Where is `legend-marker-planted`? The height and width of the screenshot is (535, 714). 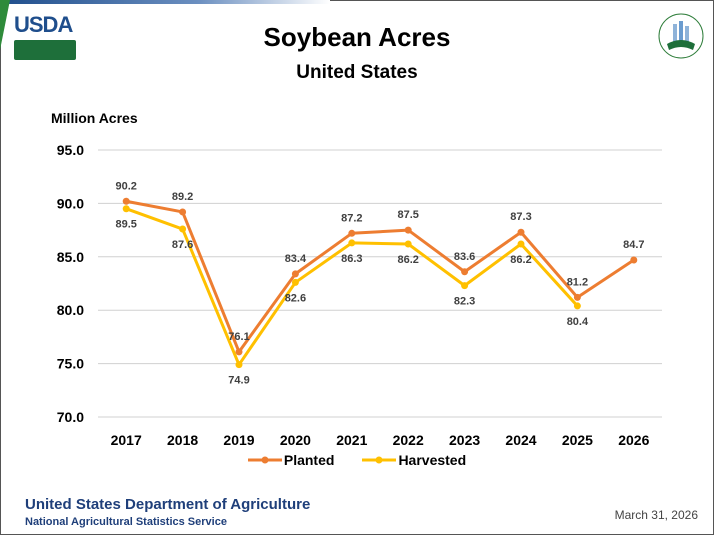 legend-marker-planted is located at coordinates (264, 460).